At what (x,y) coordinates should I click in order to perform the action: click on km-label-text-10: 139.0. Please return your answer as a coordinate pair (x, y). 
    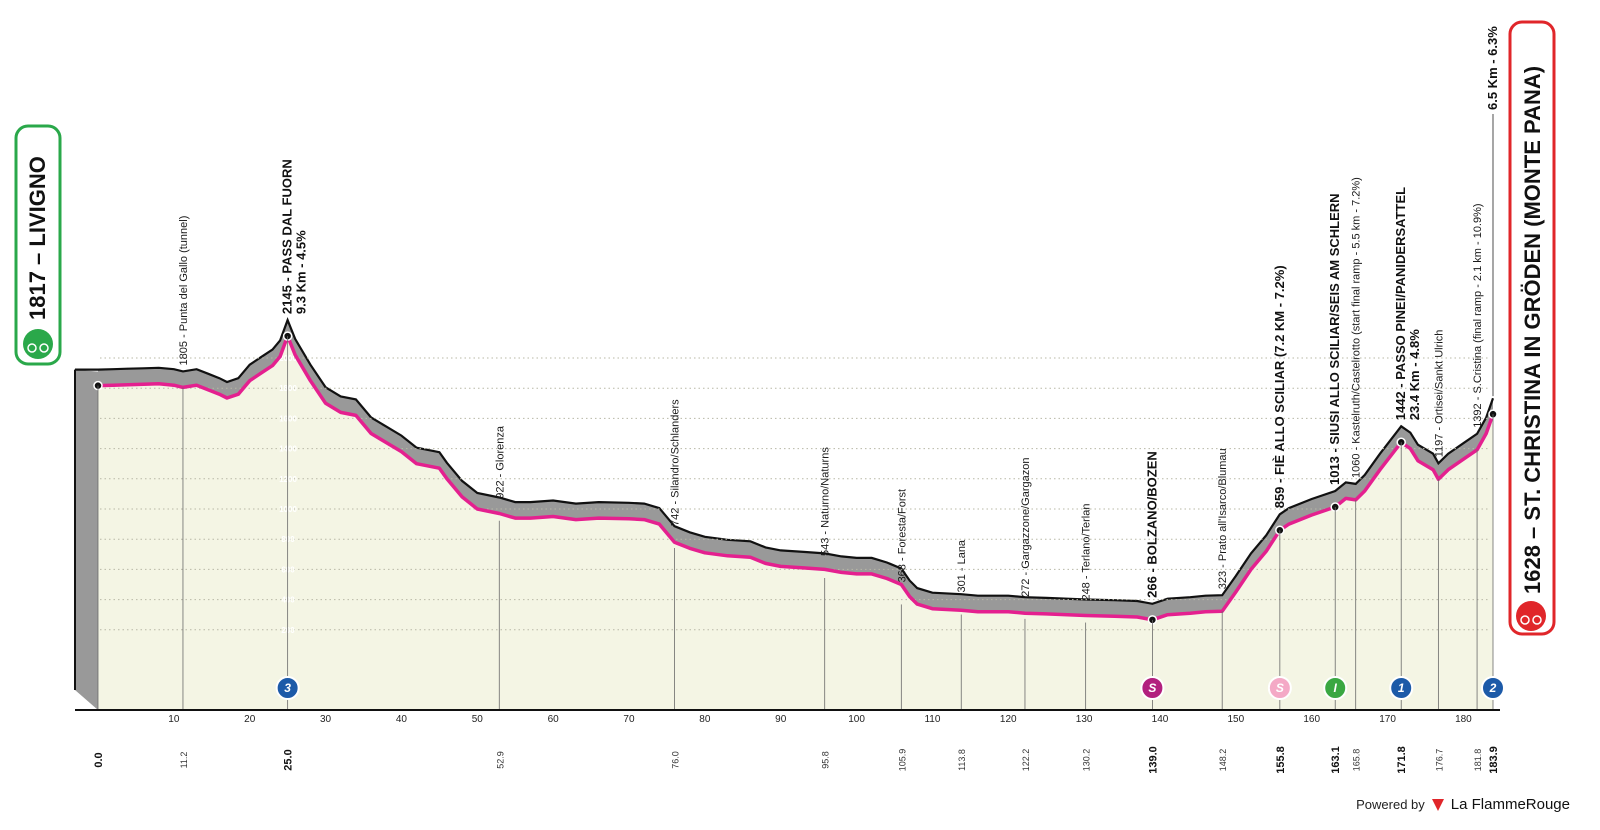
    Looking at the image, I should click on (1153, 760).